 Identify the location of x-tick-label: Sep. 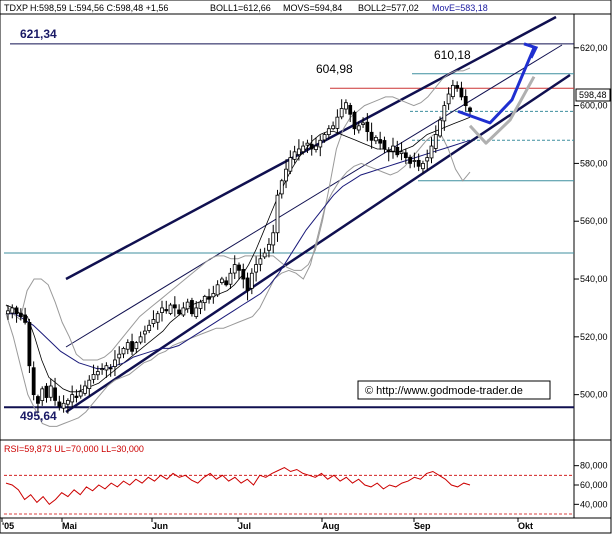
(422, 526).